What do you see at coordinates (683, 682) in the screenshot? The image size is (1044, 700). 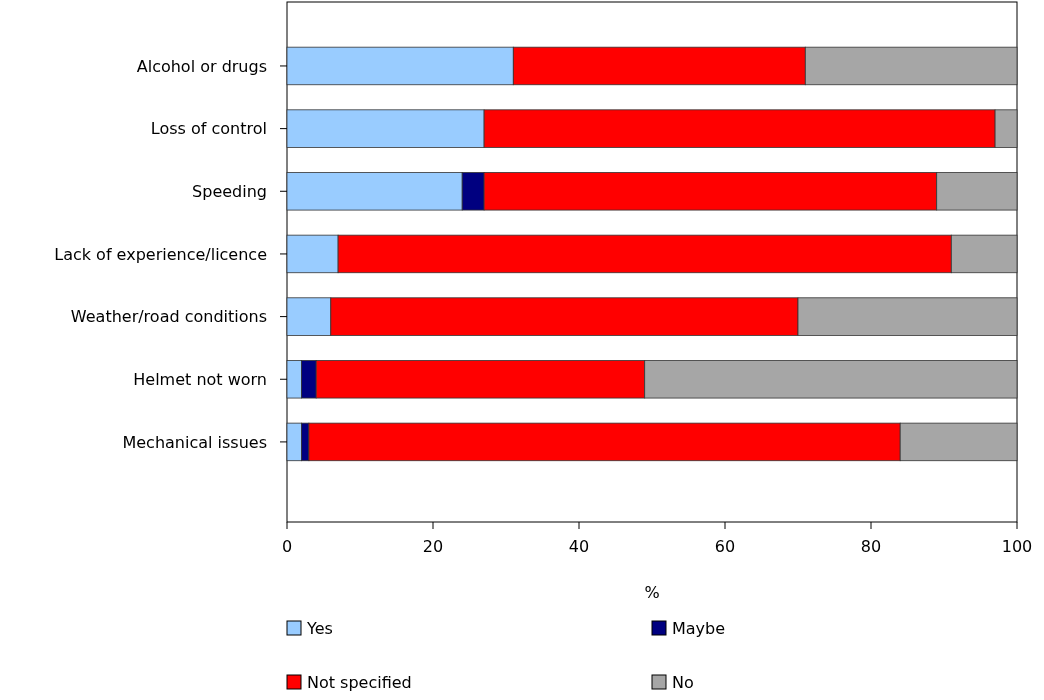 I see `legend-label: No` at bounding box center [683, 682].